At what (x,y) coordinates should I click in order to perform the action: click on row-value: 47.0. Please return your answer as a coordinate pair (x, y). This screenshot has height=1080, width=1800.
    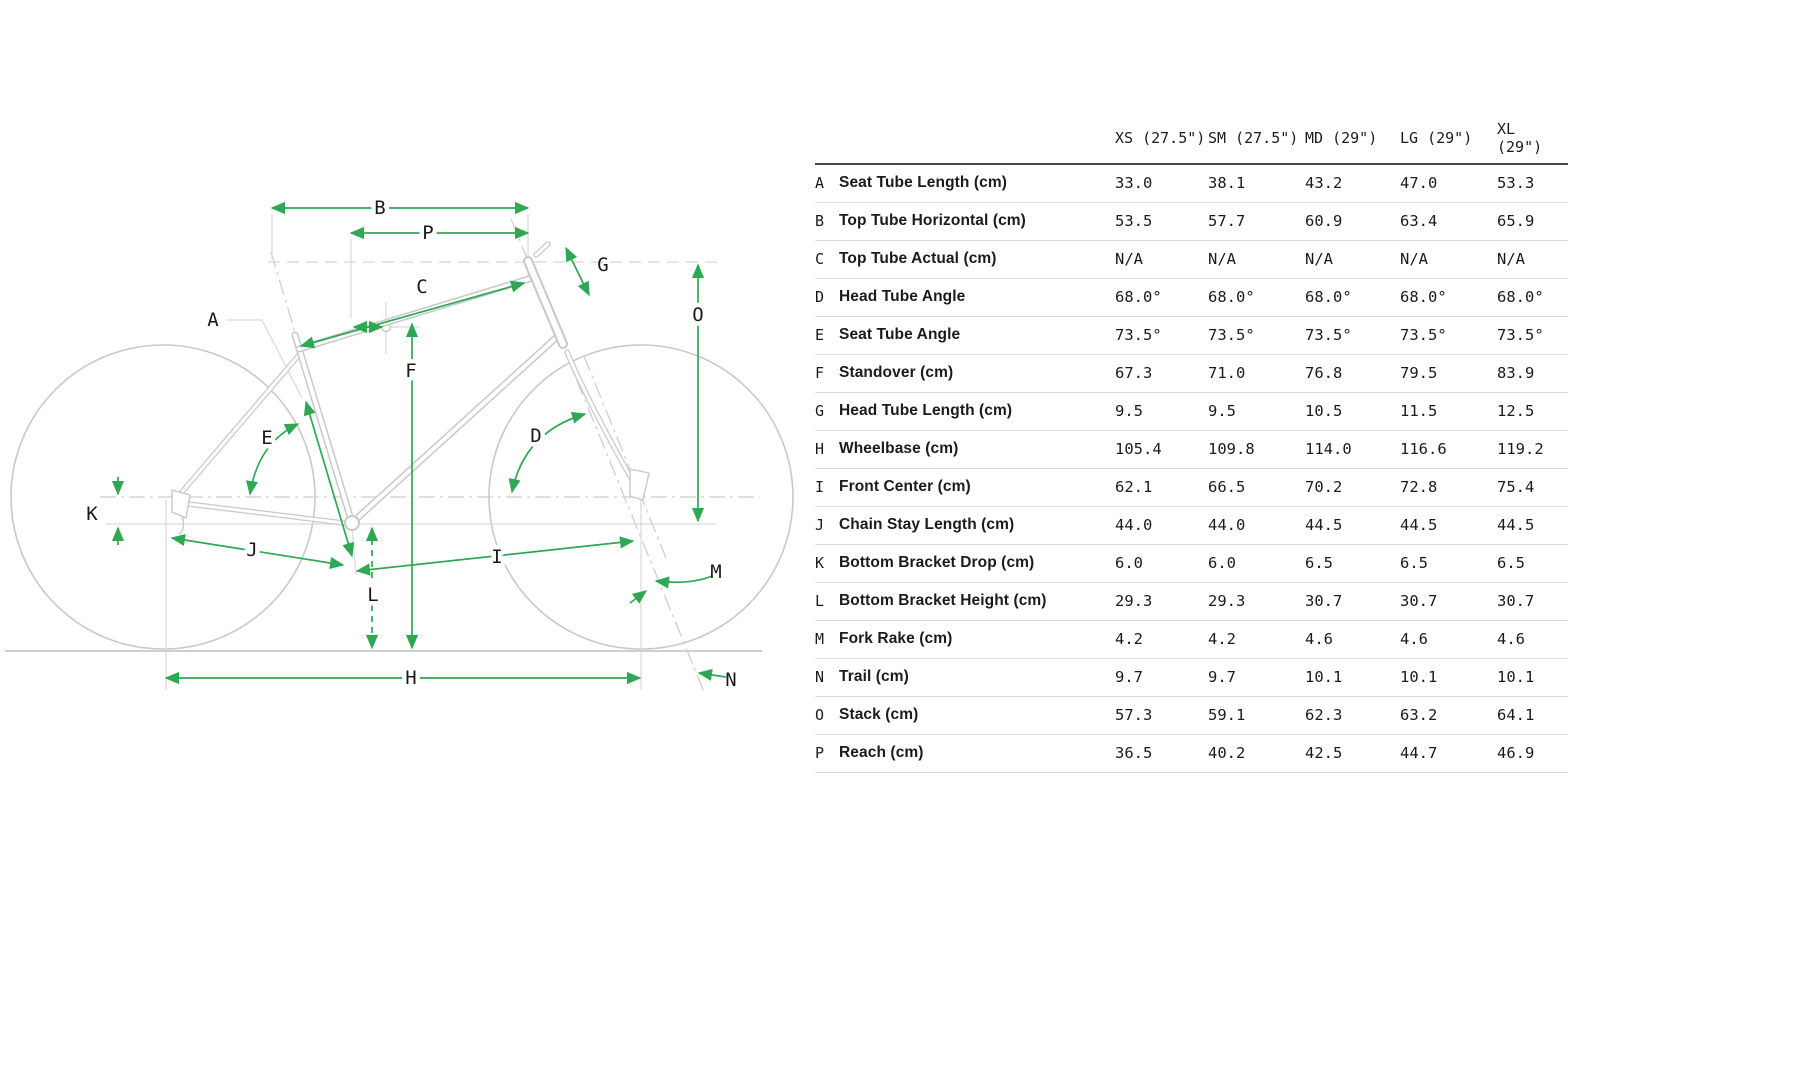
    Looking at the image, I should click on (1419, 183).